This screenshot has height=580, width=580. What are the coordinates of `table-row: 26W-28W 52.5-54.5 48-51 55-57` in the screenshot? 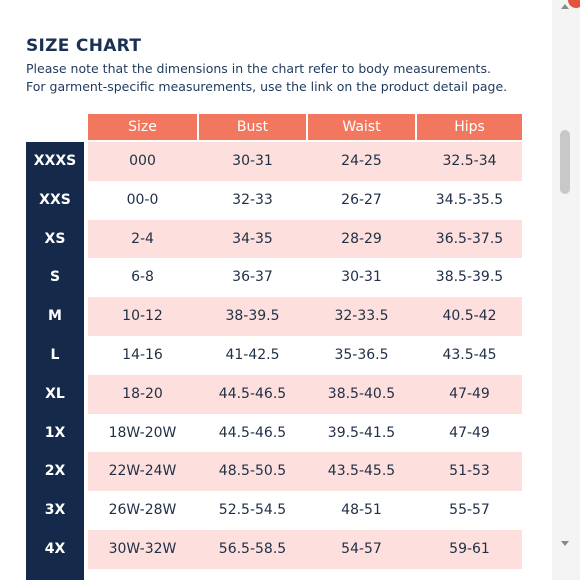 It's located at (305, 510).